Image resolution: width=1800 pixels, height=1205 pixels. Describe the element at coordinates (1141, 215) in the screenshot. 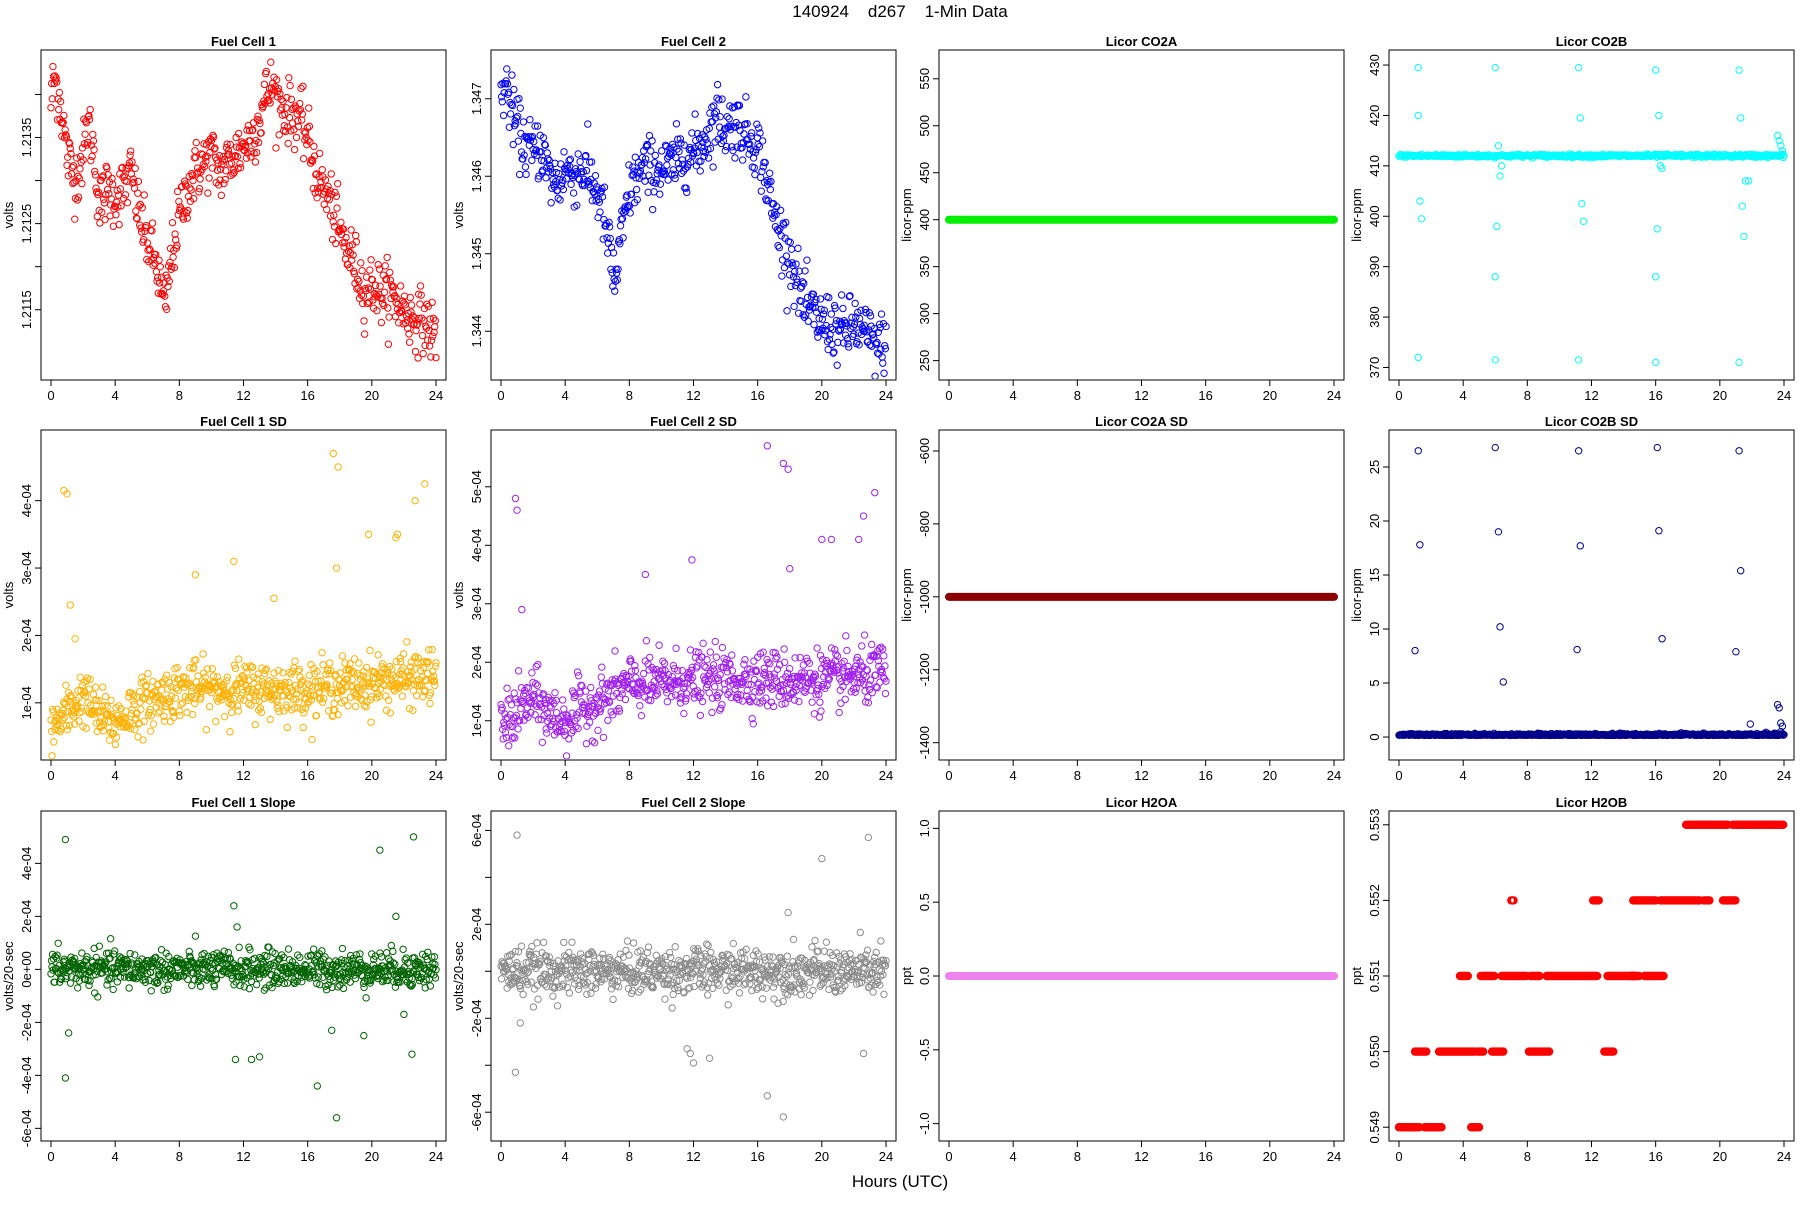

I see `plot-frame` at that location.